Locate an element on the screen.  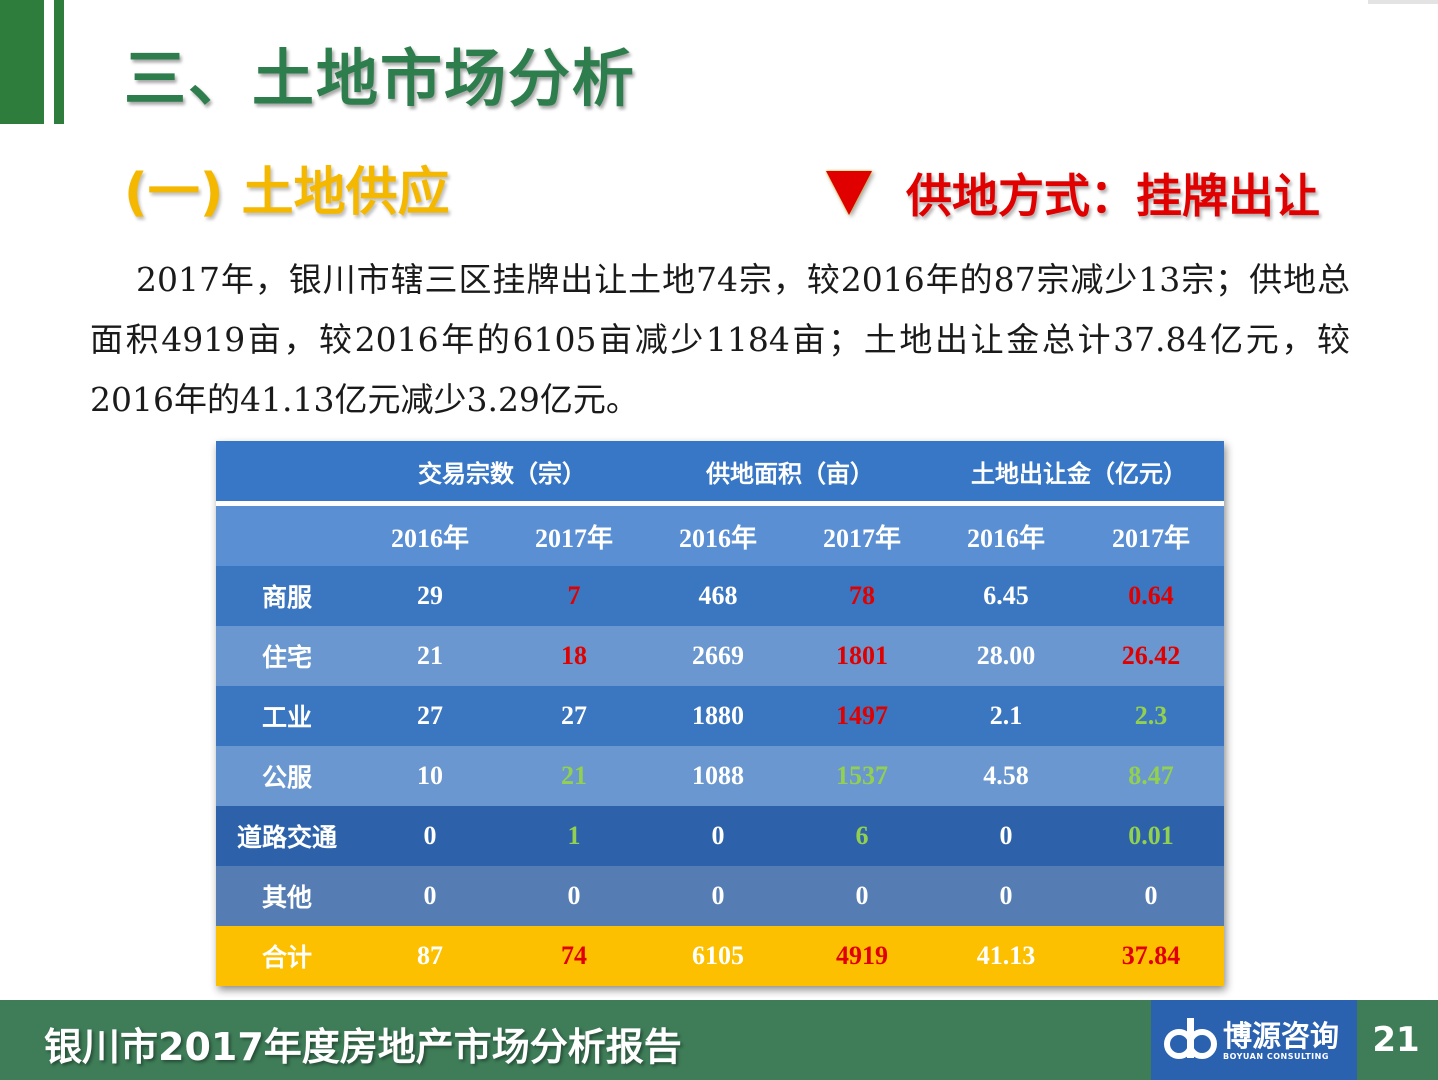
table-row: 住宅 21 18 2669 1801 28.00 26.42 is located at coordinates (720, 656).